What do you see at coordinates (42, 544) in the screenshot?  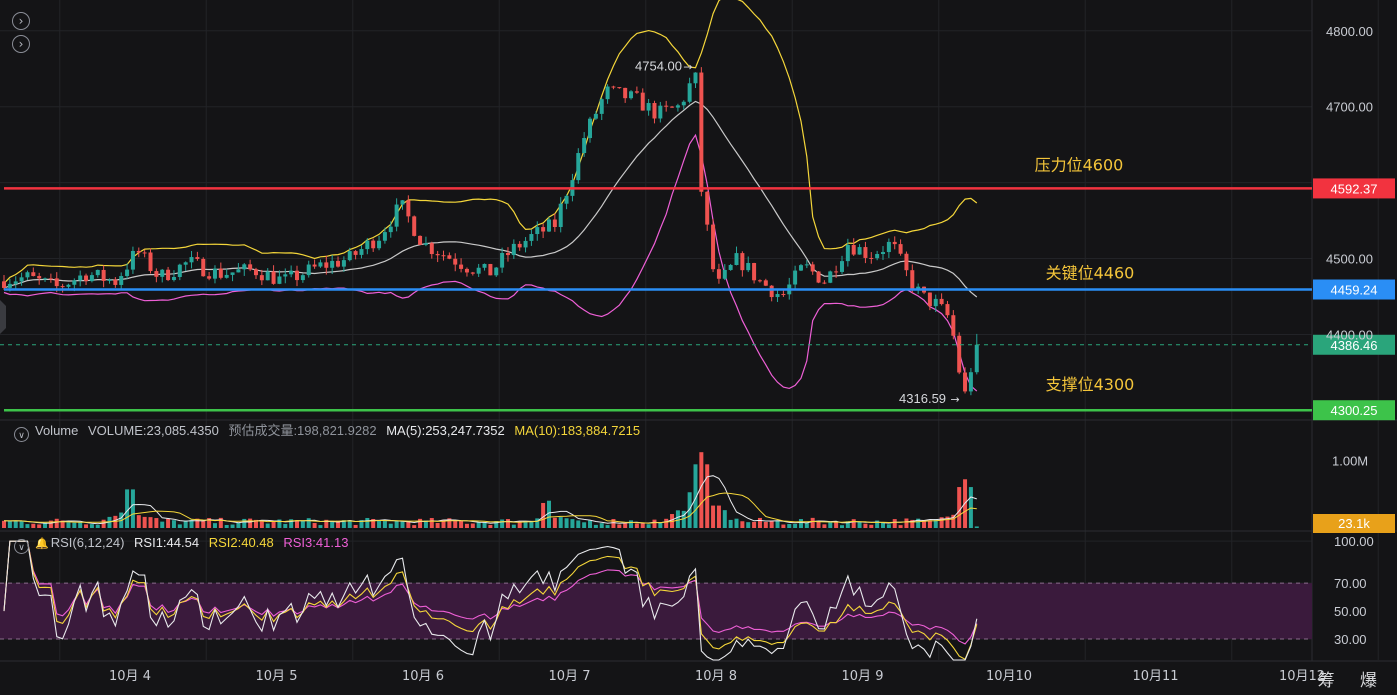 I see `bell-icon: 🔔` at bounding box center [42, 544].